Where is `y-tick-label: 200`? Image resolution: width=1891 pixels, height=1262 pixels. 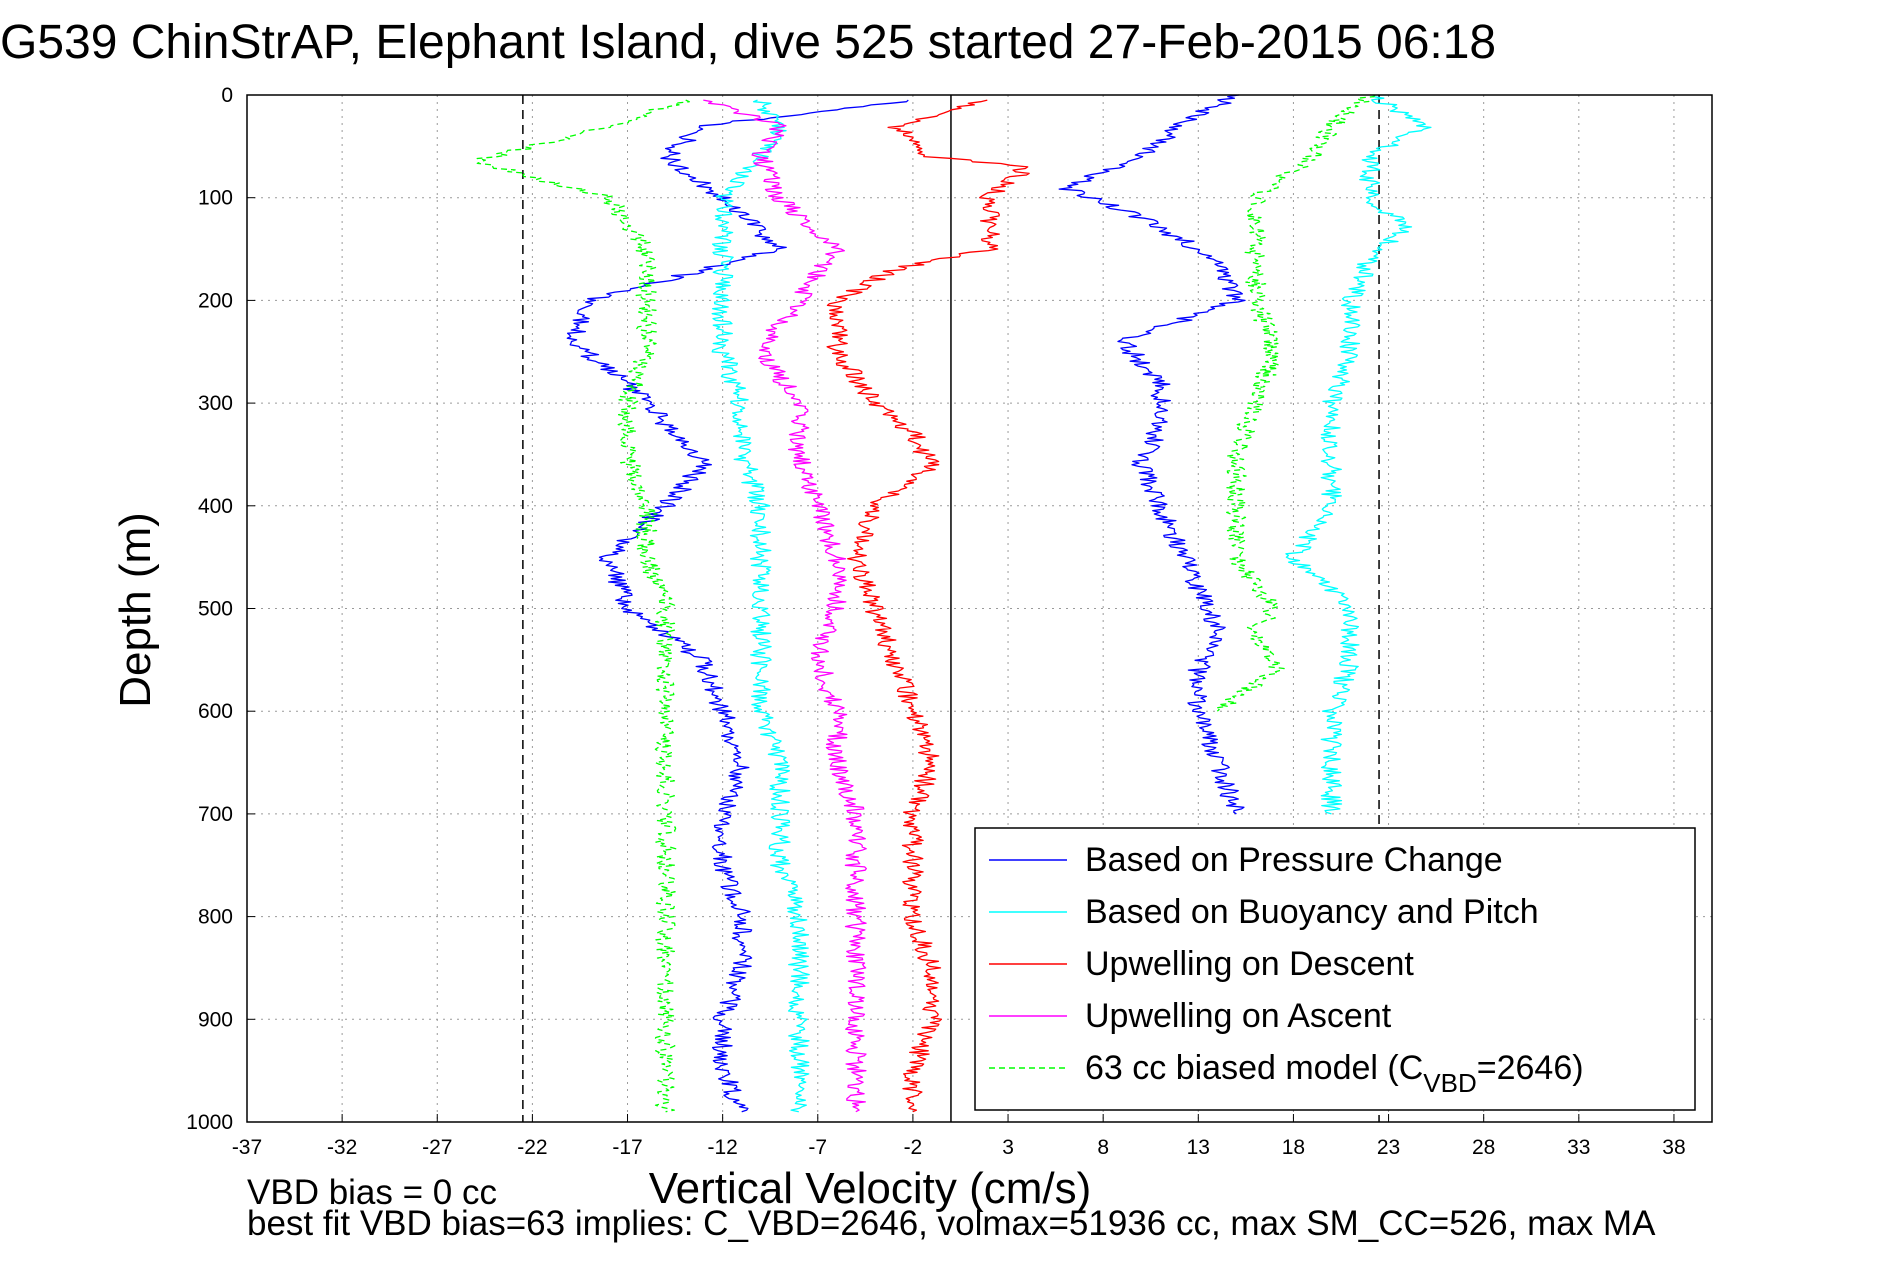
y-tick-label: 200 is located at coordinates (215, 300).